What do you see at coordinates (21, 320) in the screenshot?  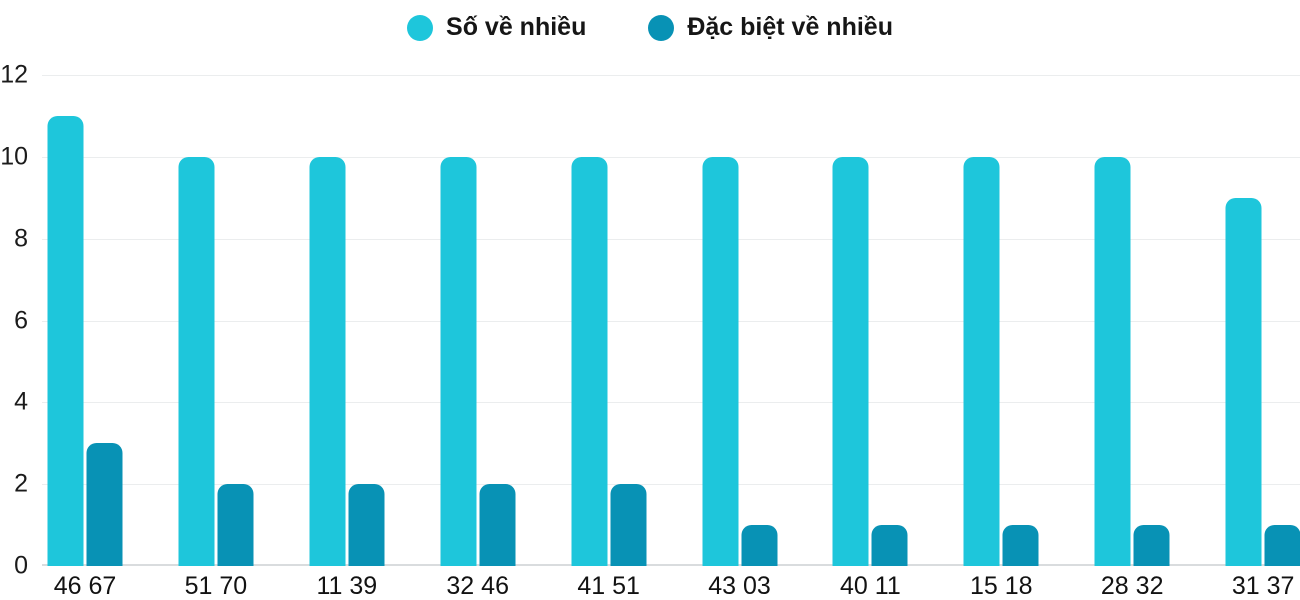 I see `y-axis-tick-label: 6` at bounding box center [21, 320].